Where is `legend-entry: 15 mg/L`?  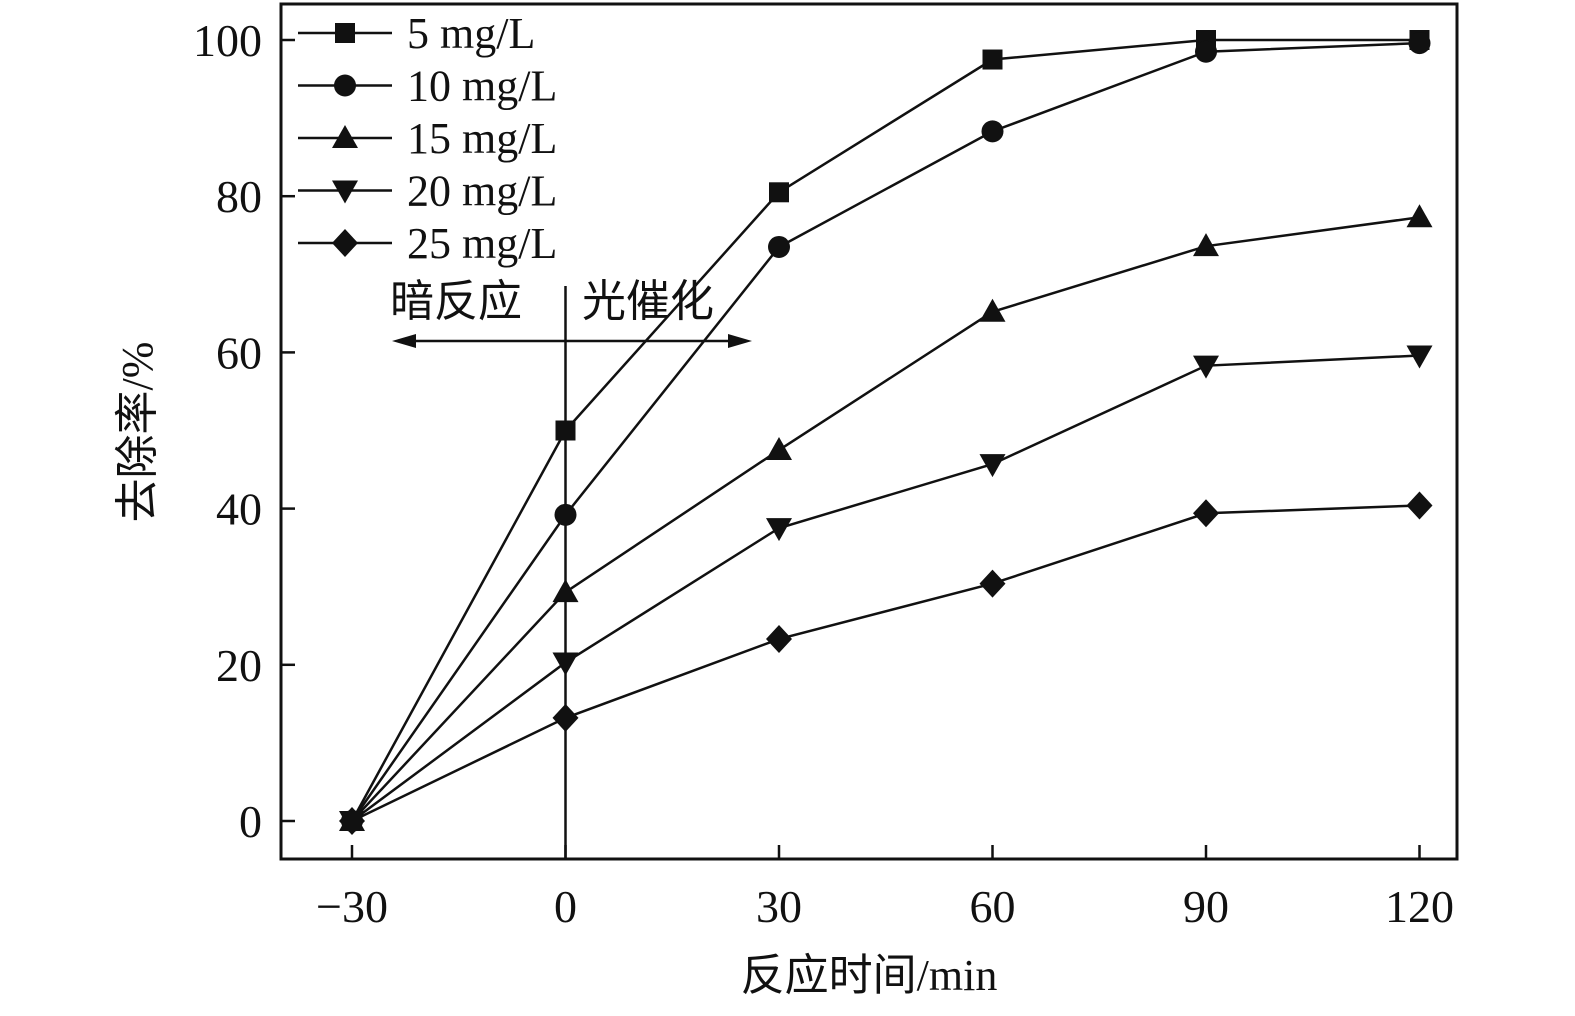 legend-entry: 15 mg/L is located at coordinates (427, 138).